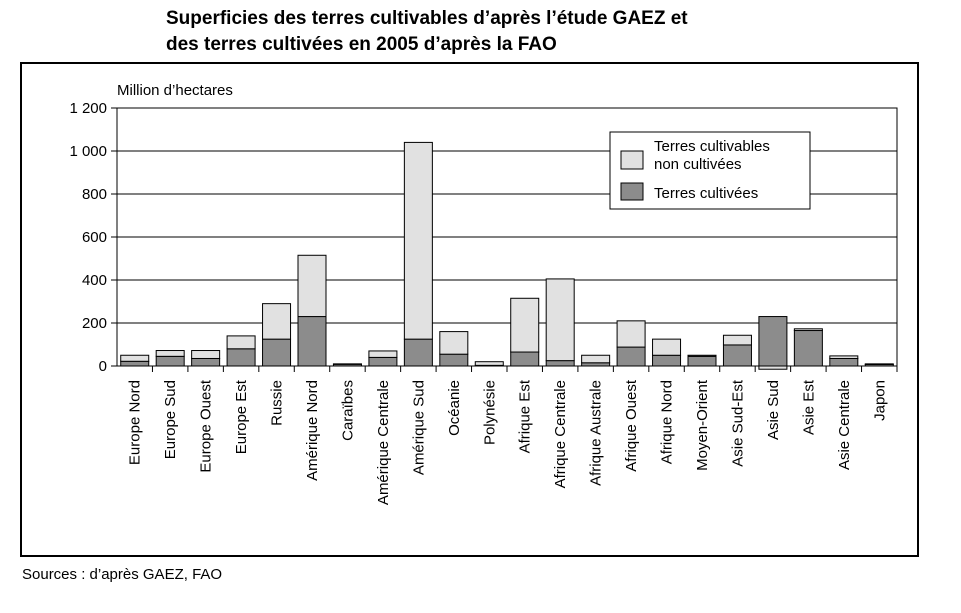 The height and width of the screenshot is (613, 961). I want to click on x-tick-label: Japon, so click(879, 400).